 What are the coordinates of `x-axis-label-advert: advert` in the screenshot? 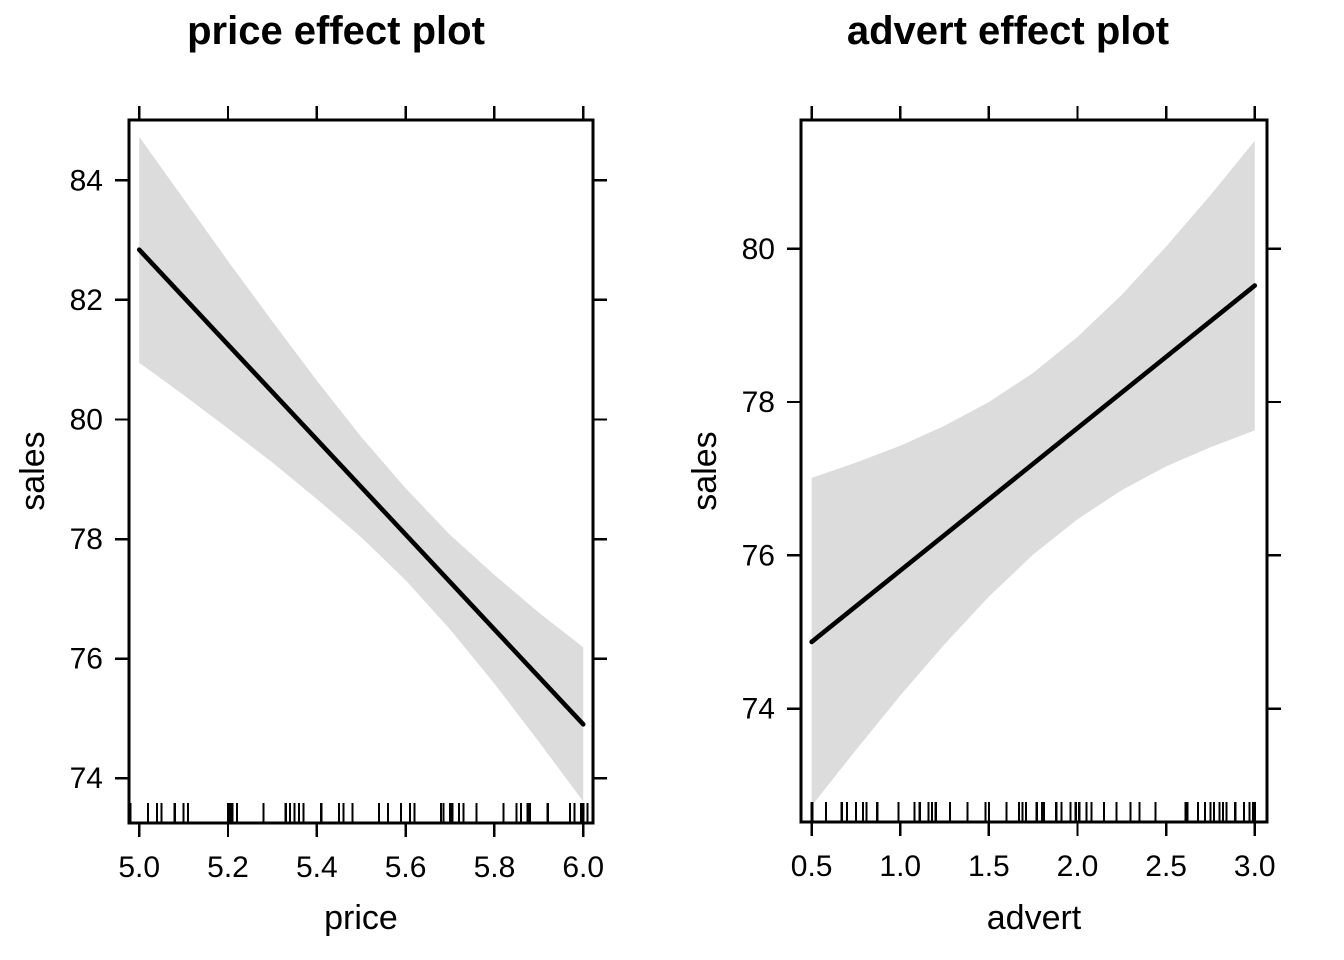 It's located at (1034, 918).